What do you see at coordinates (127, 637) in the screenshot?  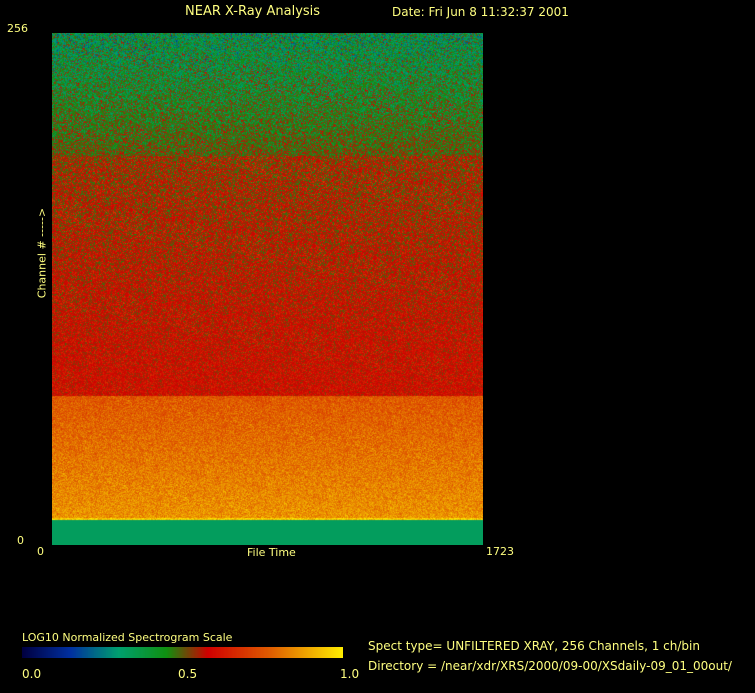 I see `colorbar-label: LOG10 Normalized Spectrogram Scale` at bounding box center [127, 637].